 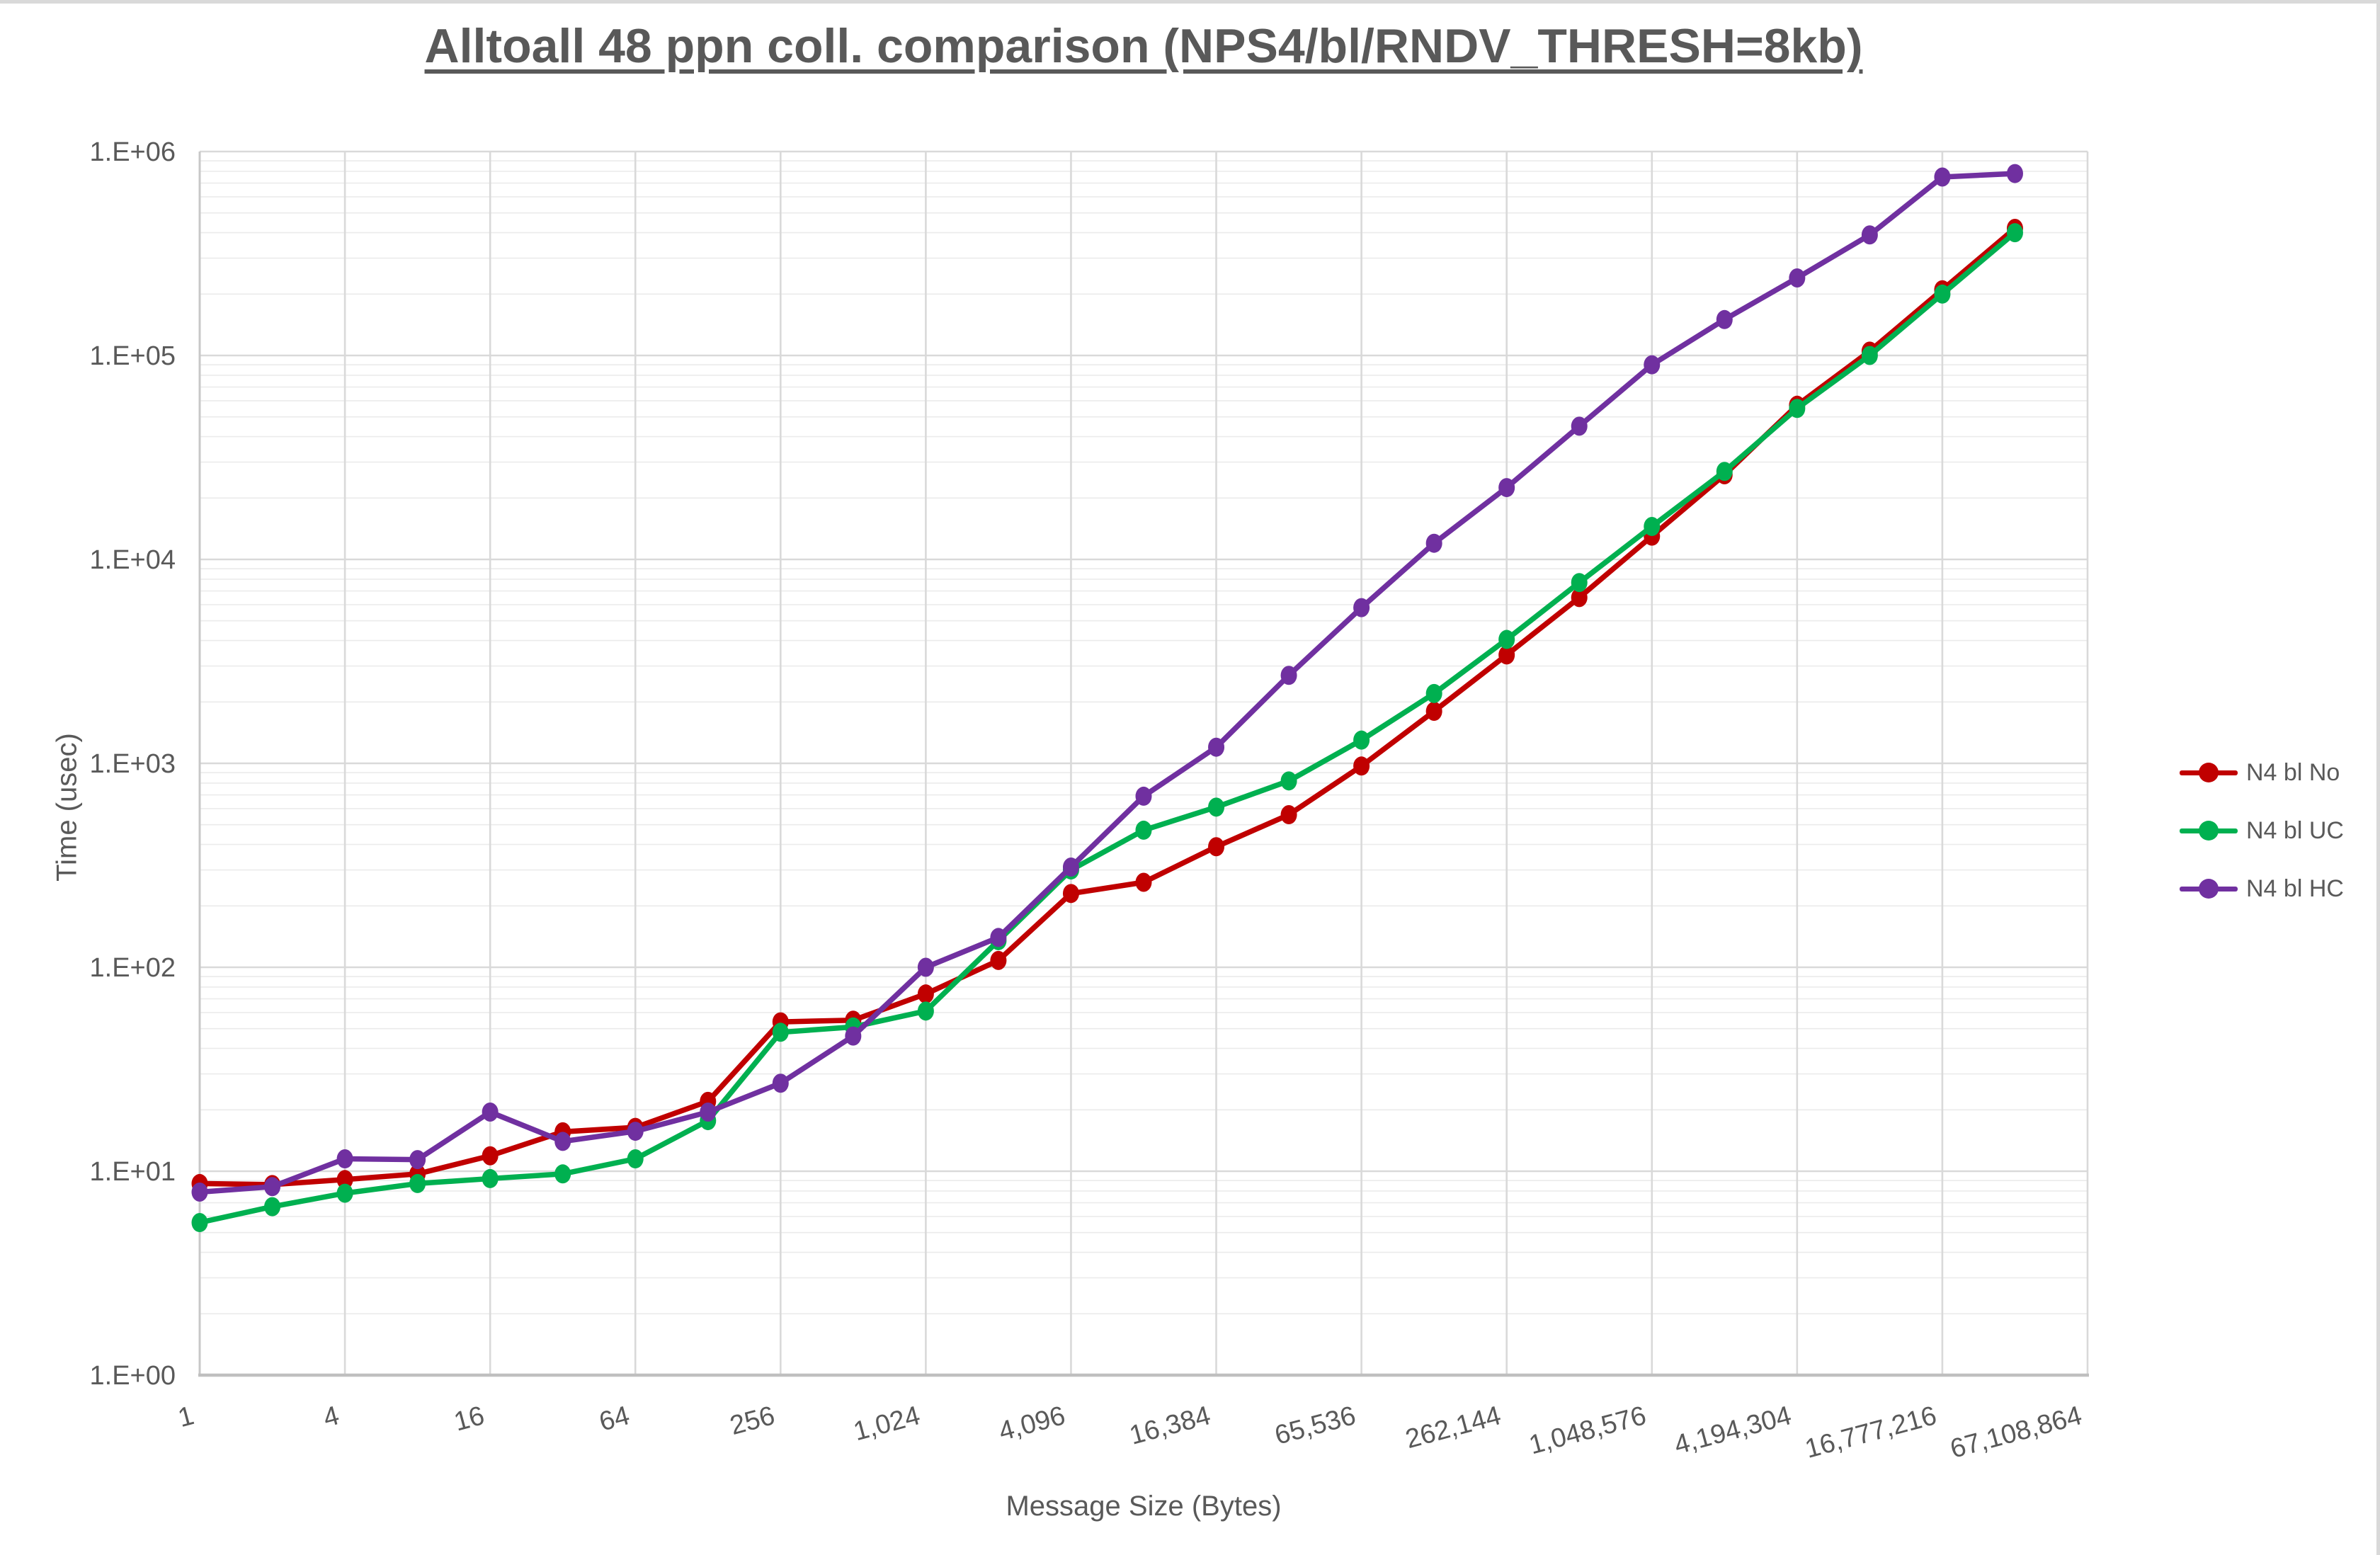 I want to click on x-axis-title: Message Size (Bytes), so click(x=1144, y=1506).